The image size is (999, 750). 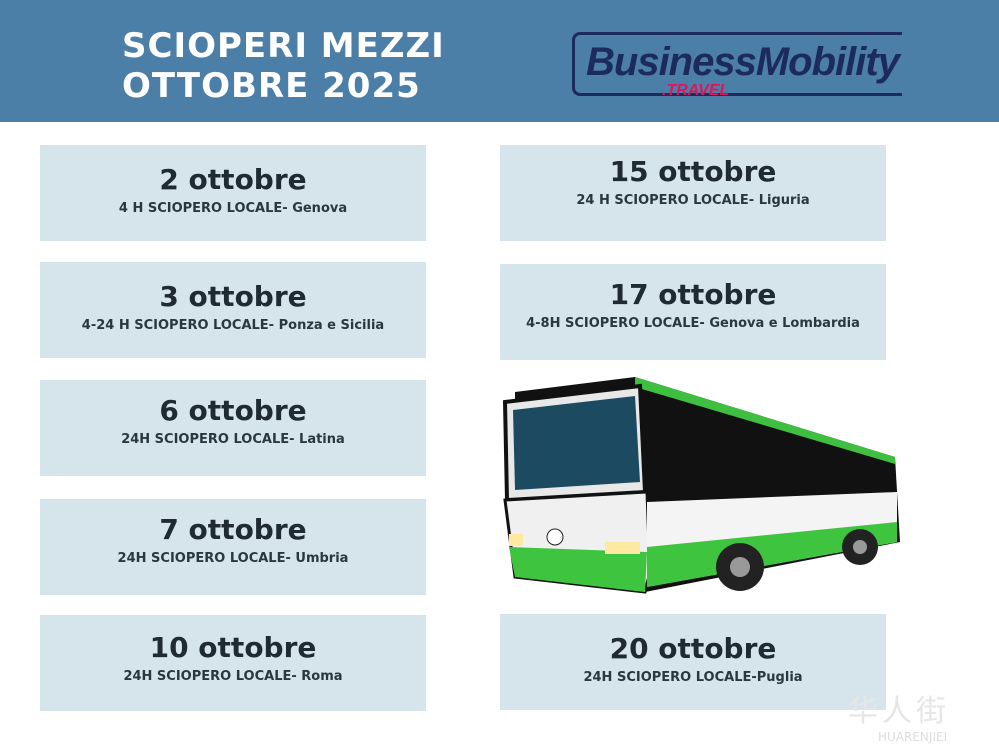 I want to click on logo-frame, so click(x=737, y=64).